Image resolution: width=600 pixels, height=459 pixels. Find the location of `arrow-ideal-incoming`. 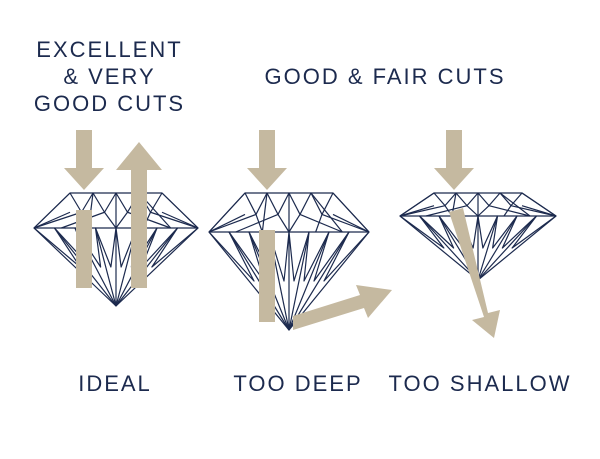

arrow-ideal-incoming is located at coordinates (84, 160).